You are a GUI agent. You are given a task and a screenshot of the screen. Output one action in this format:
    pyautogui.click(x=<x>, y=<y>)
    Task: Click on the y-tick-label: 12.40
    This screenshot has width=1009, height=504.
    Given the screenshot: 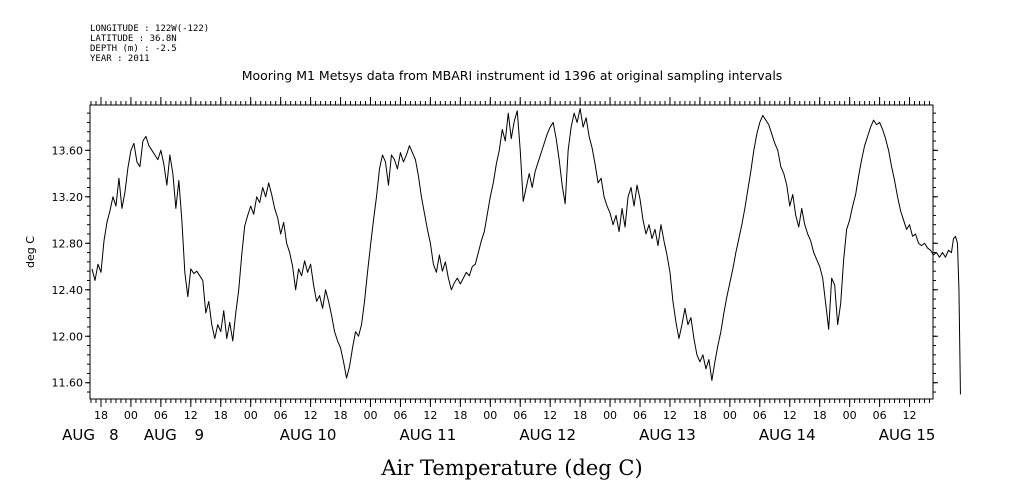 What is the action you would take?
    pyautogui.click(x=68, y=290)
    